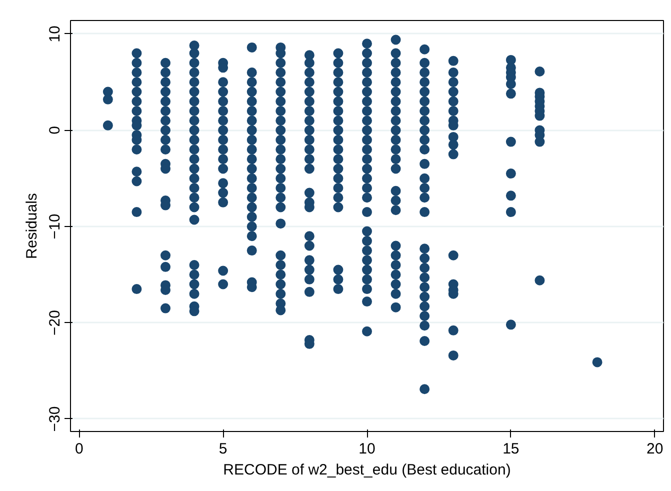  Describe the element at coordinates (655, 449) in the screenshot. I see `x-tick-label: 20` at that location.